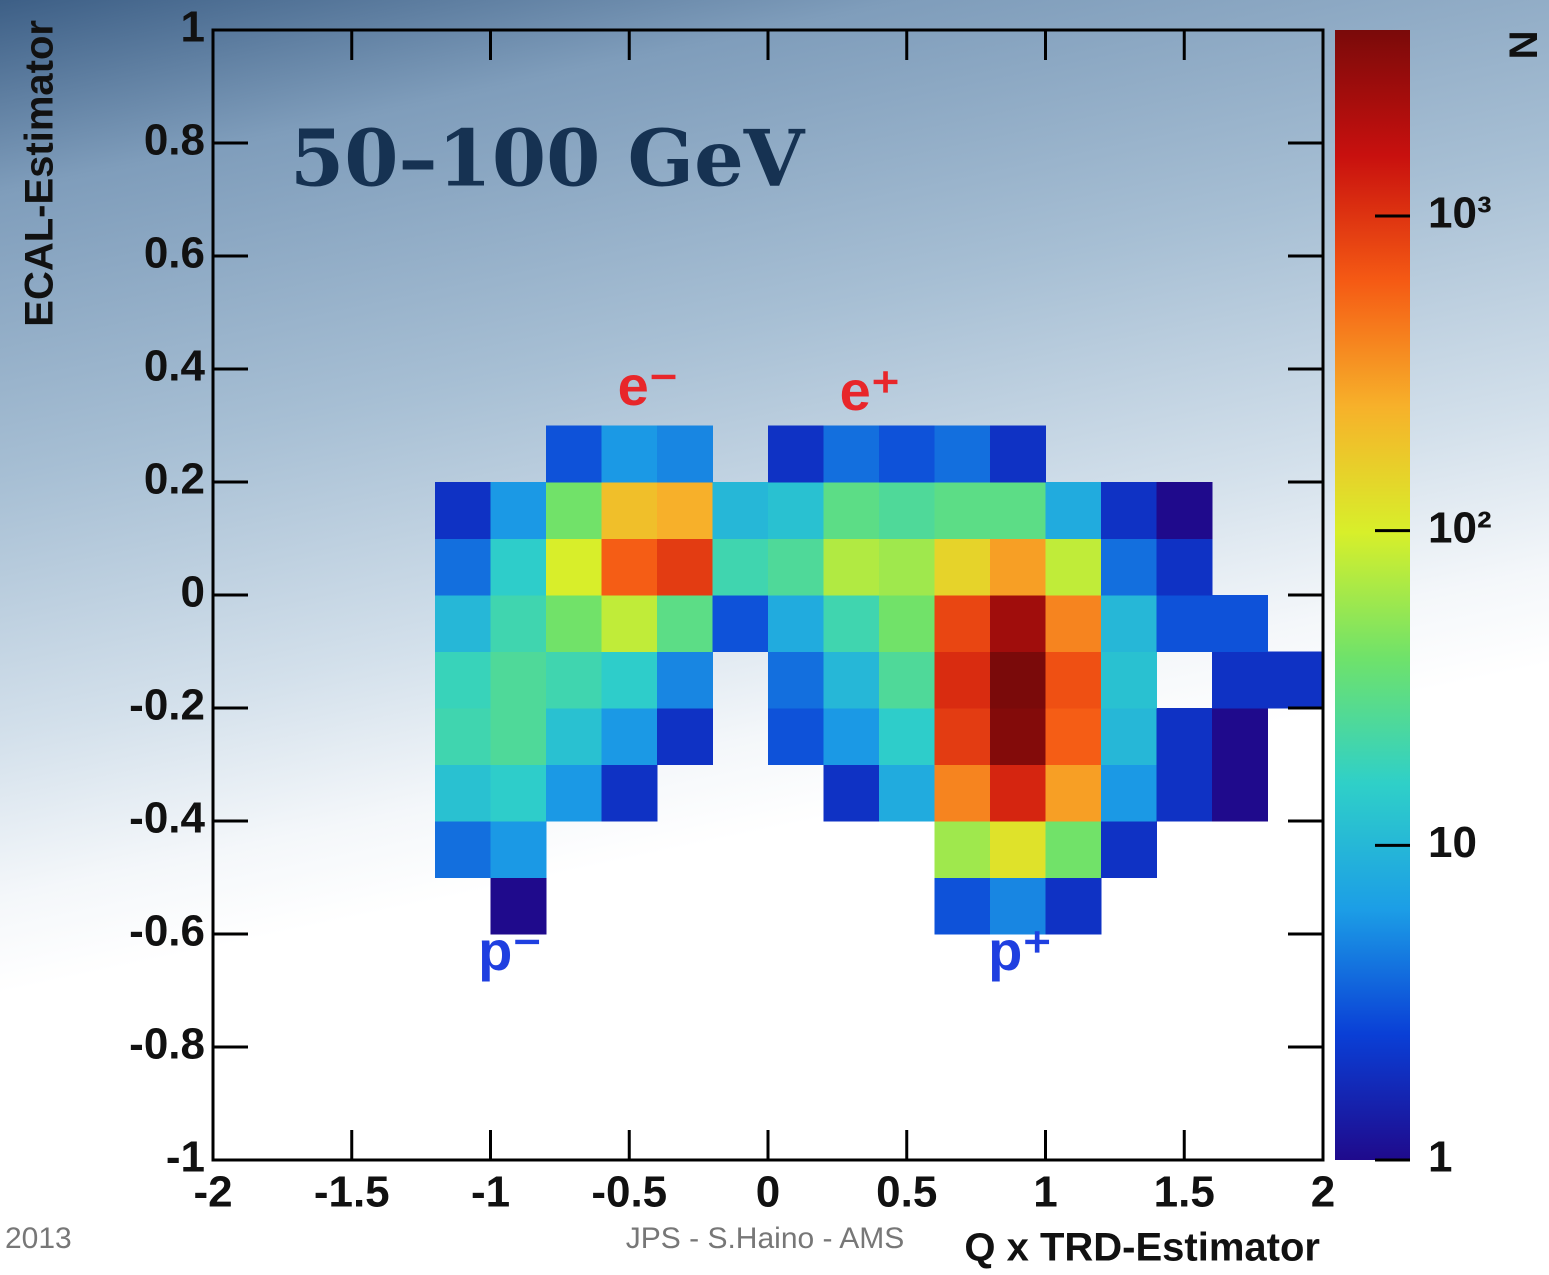 Image resolution: width=1549 pixels, height=1275 pixels. What do you see at coordinates (510, 950) in the screenshot?
I see `annotation: p⁻` at bounding box center [510, 950].